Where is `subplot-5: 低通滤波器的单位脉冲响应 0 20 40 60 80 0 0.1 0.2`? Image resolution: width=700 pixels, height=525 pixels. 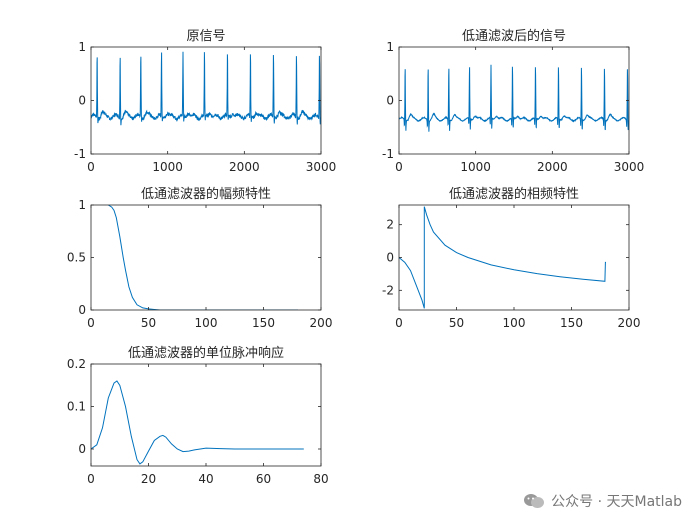 subplot-5: 低通滤波器的单位脉冲响应 0 20 40 60 80 0 0.1 0.2 is located at coordinates (198, 415).